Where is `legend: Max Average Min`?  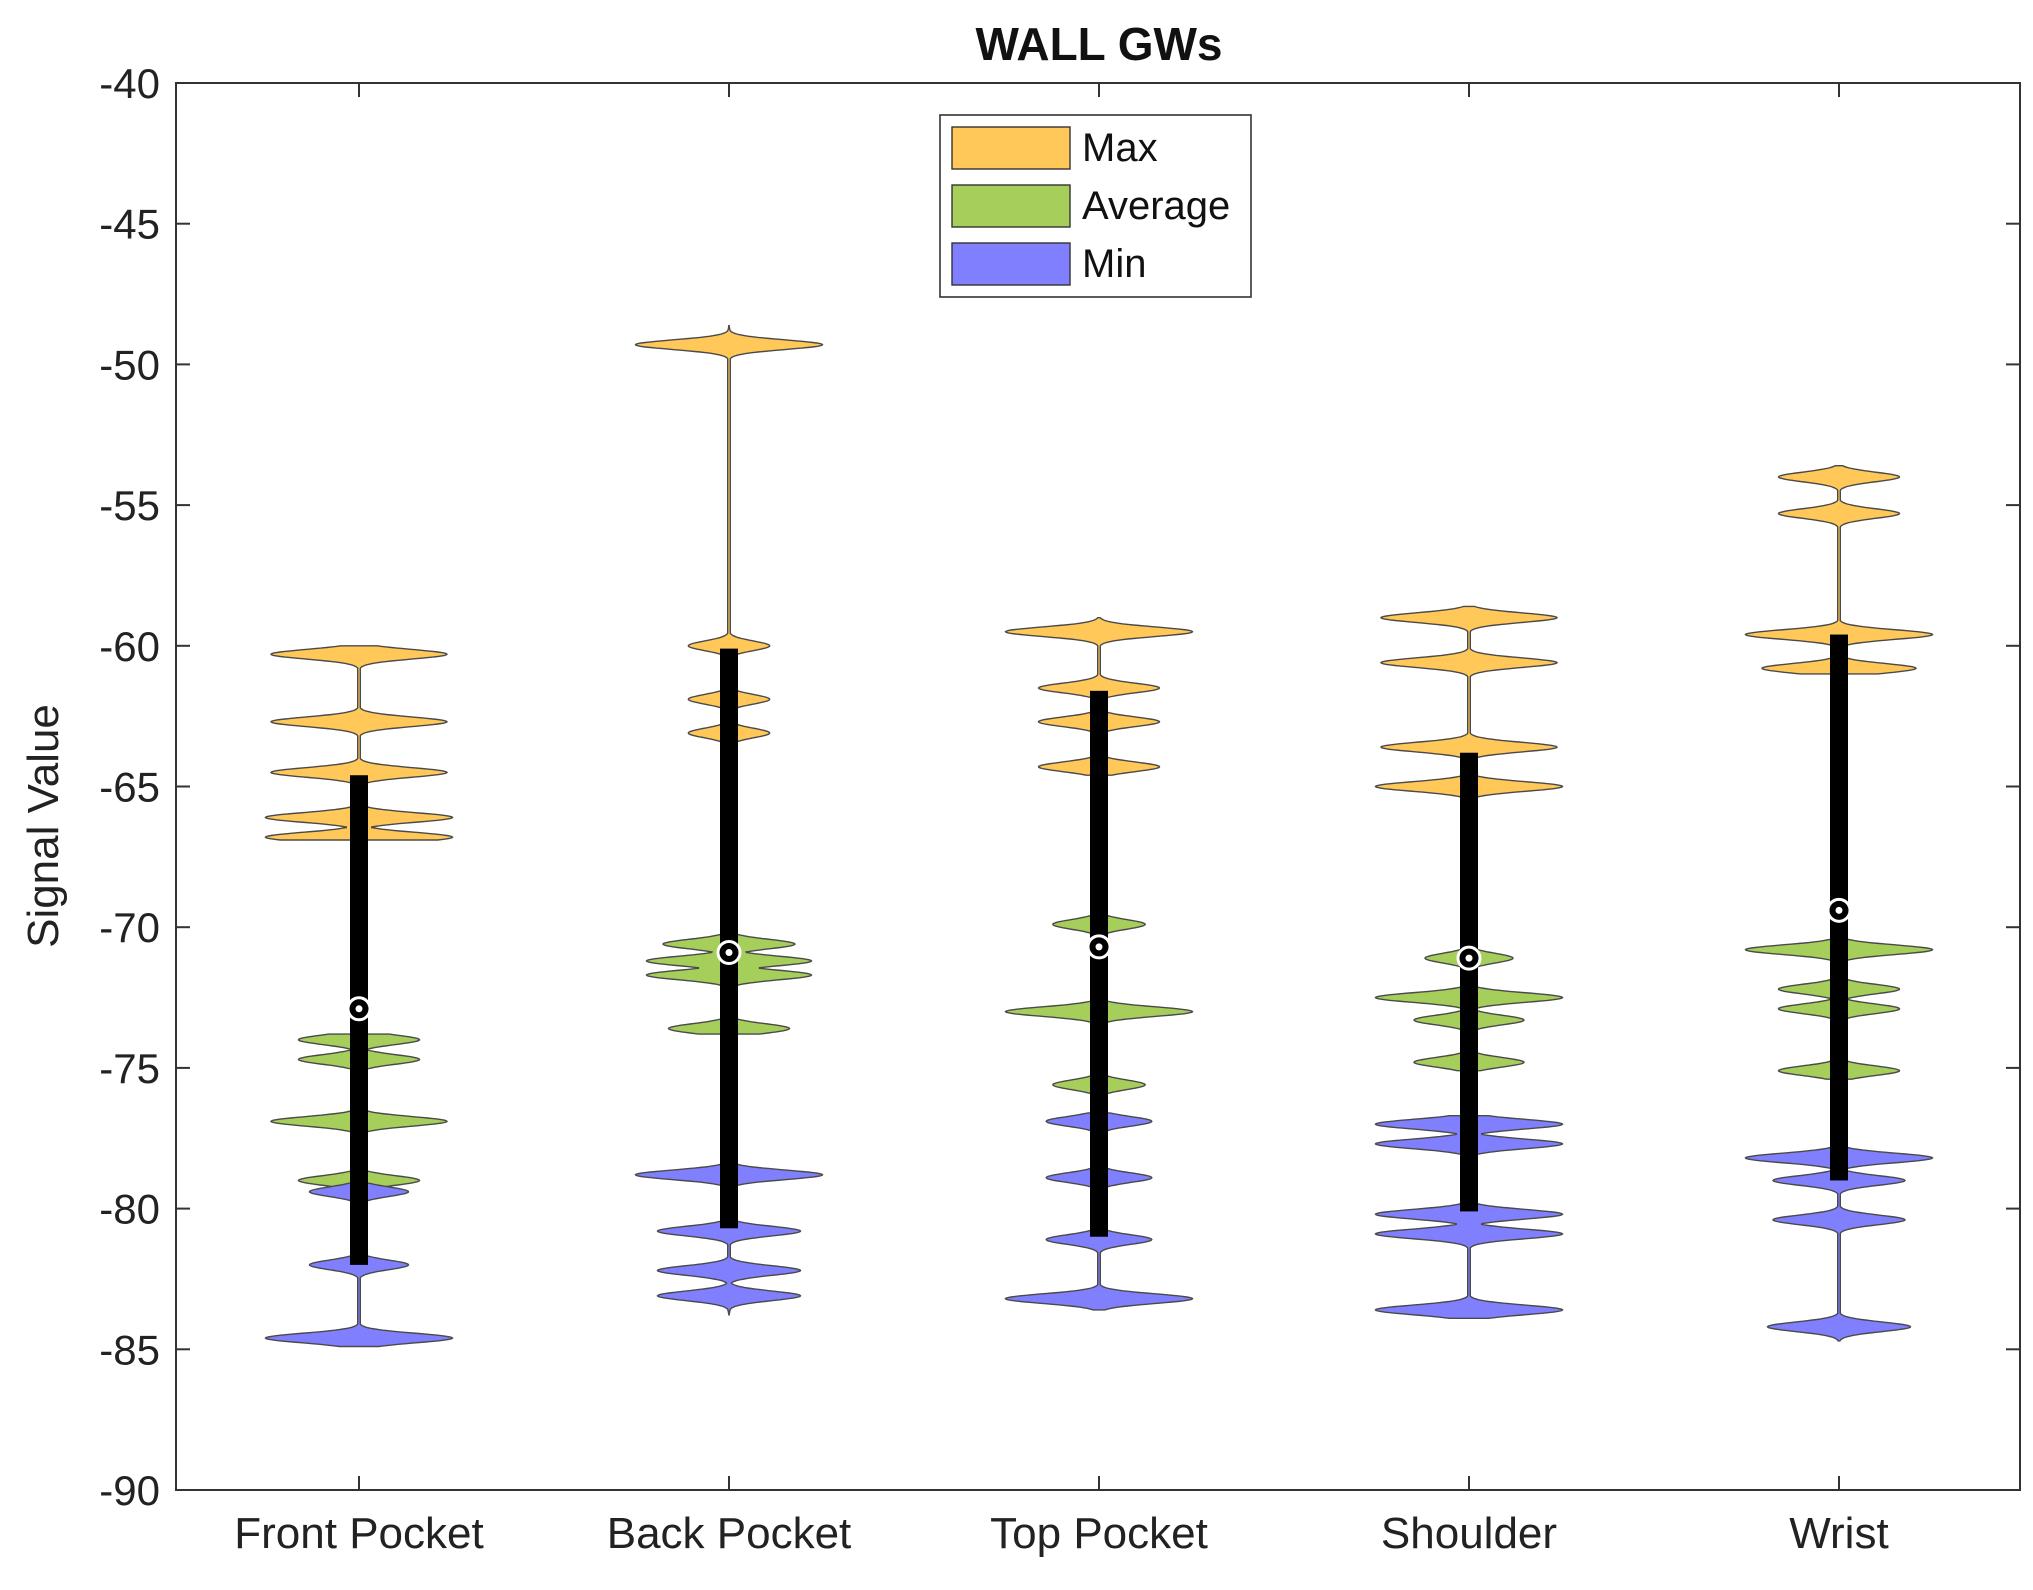
legend: Max Average Min is located at coordinates (1095, 206).